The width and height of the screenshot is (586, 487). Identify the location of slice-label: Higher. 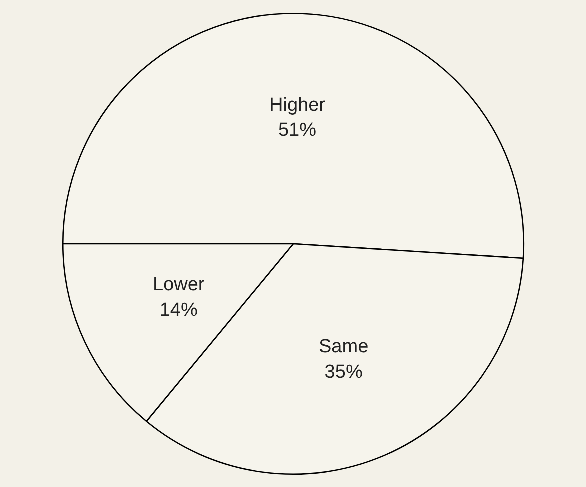
(297, 105).